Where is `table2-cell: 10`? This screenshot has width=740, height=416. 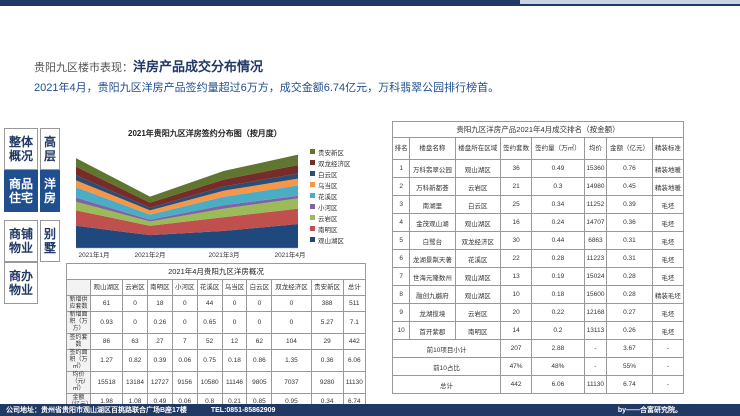
table2-cell: 10 is located at coordinates (401, 330).